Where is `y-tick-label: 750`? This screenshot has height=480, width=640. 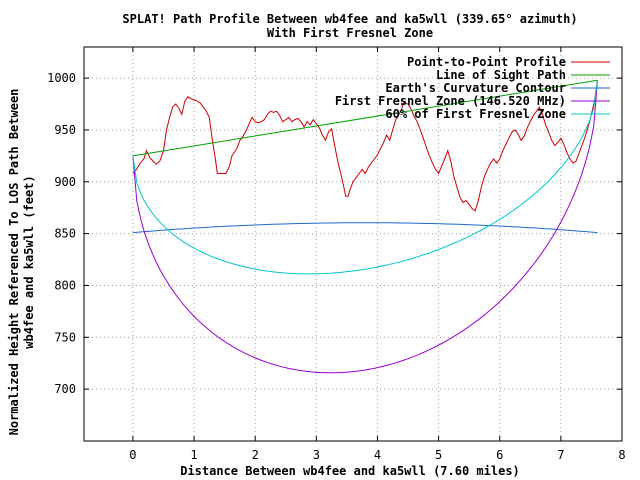
y-tick-label: 750 is located at coordinates (65, 337).